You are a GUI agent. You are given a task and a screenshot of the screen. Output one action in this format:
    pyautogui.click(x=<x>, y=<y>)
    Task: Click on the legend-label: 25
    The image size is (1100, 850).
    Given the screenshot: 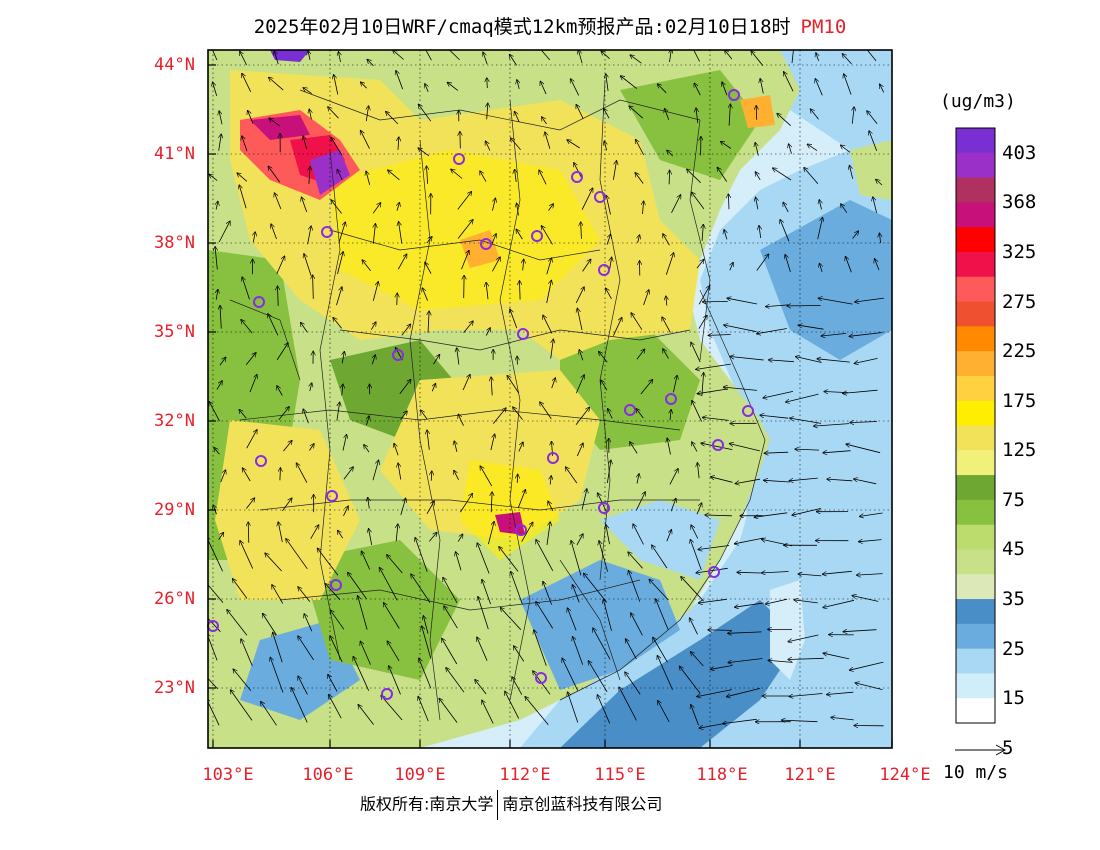 What is the action you would take?
    pyautogui.click(x=1013, y=648)
    